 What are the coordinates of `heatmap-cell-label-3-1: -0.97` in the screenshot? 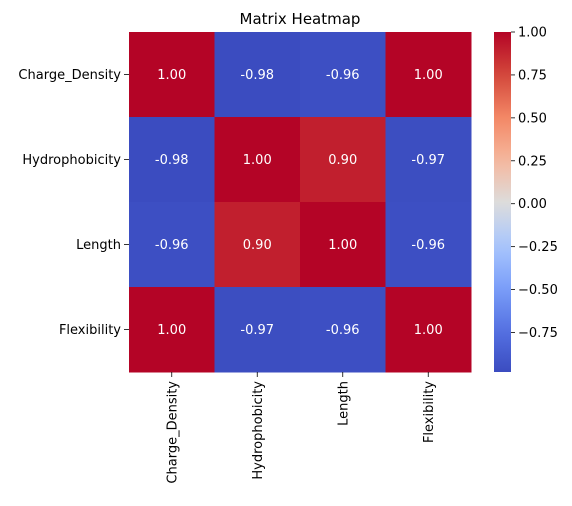 It's located at (257, 330).